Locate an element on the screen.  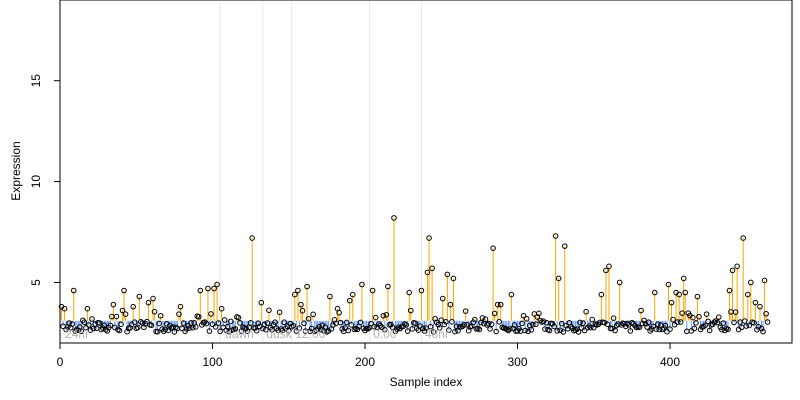
region-label: 24hr is located at coordinates (77, 334).